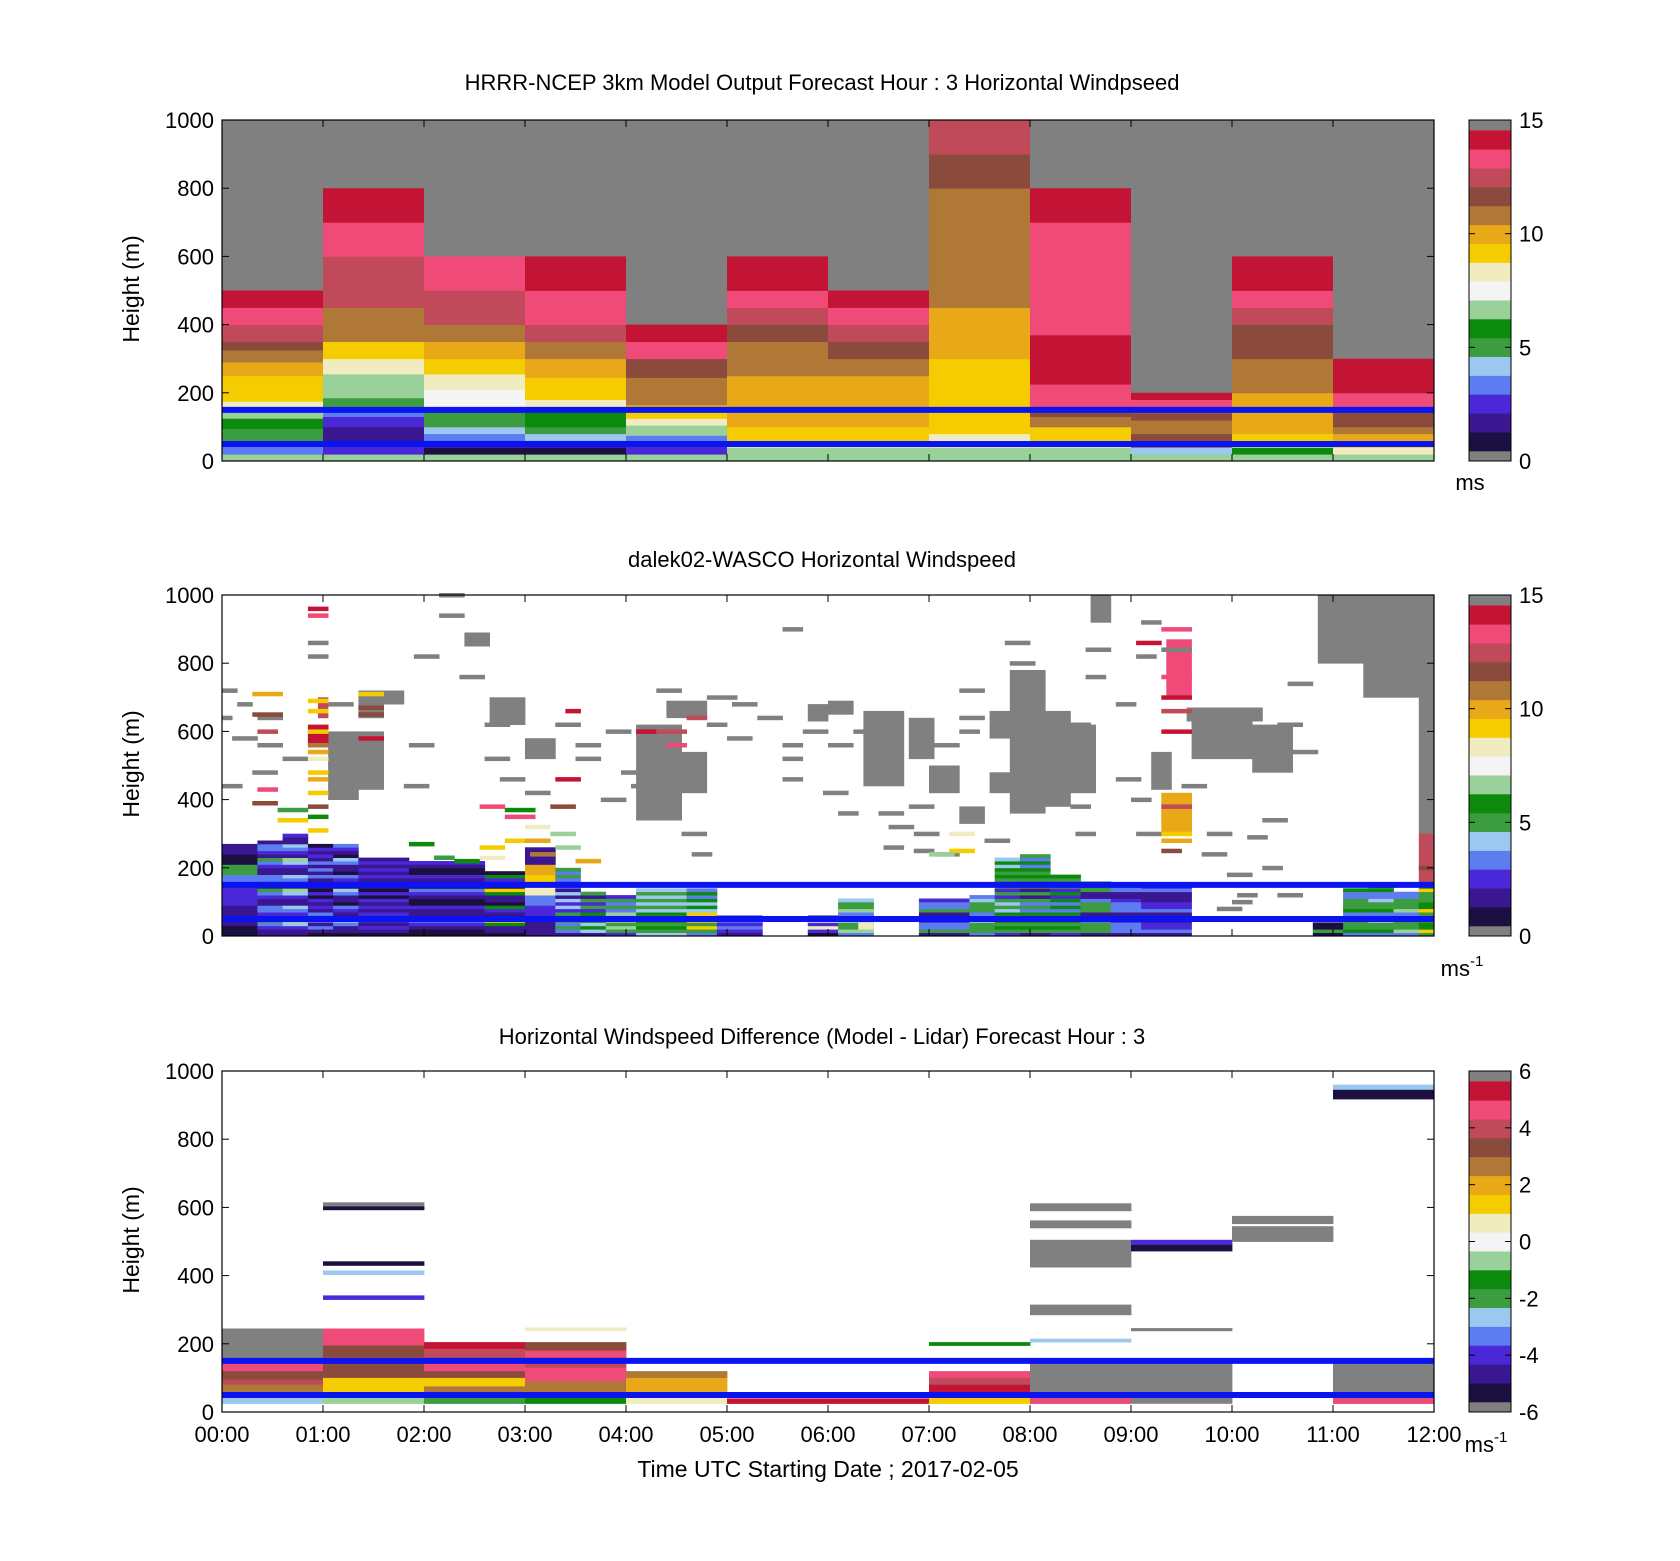 Image resolution: width=1680 pixels, height=1561 pixels. I want to click on panel-difference-colorbar: -6 -4 -2 0 2 4 6, so click(1503, 1242).